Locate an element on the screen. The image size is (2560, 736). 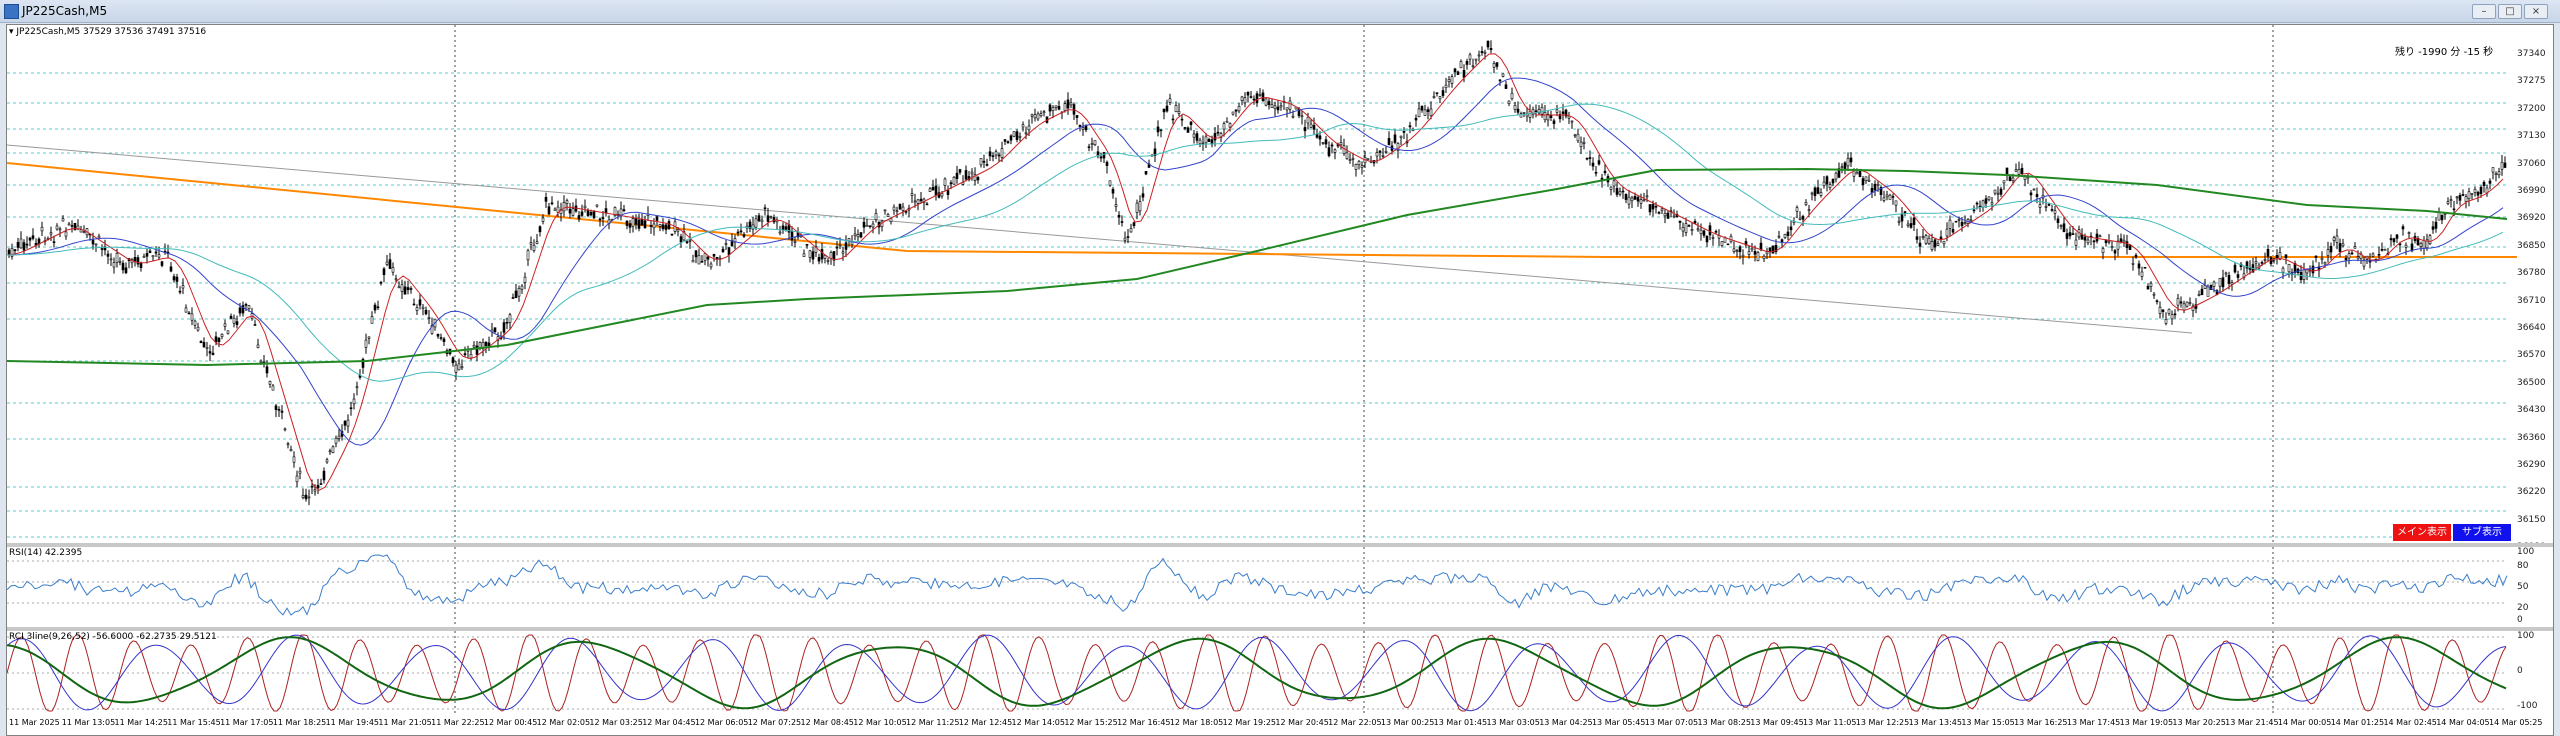
time-axis-label: 14 Mar 05:25 is located at coordinates (2516, 722).